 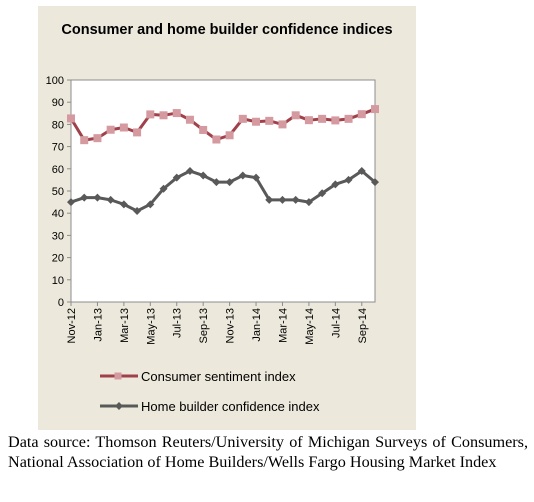 I want to click on legend-label: Home builder confidence index, so click(x=230, y=406).